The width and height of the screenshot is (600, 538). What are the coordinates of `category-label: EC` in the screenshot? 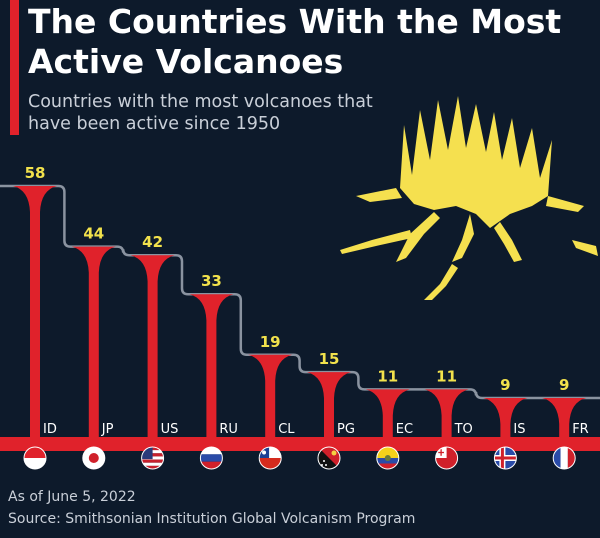 It's located at (404, 429).